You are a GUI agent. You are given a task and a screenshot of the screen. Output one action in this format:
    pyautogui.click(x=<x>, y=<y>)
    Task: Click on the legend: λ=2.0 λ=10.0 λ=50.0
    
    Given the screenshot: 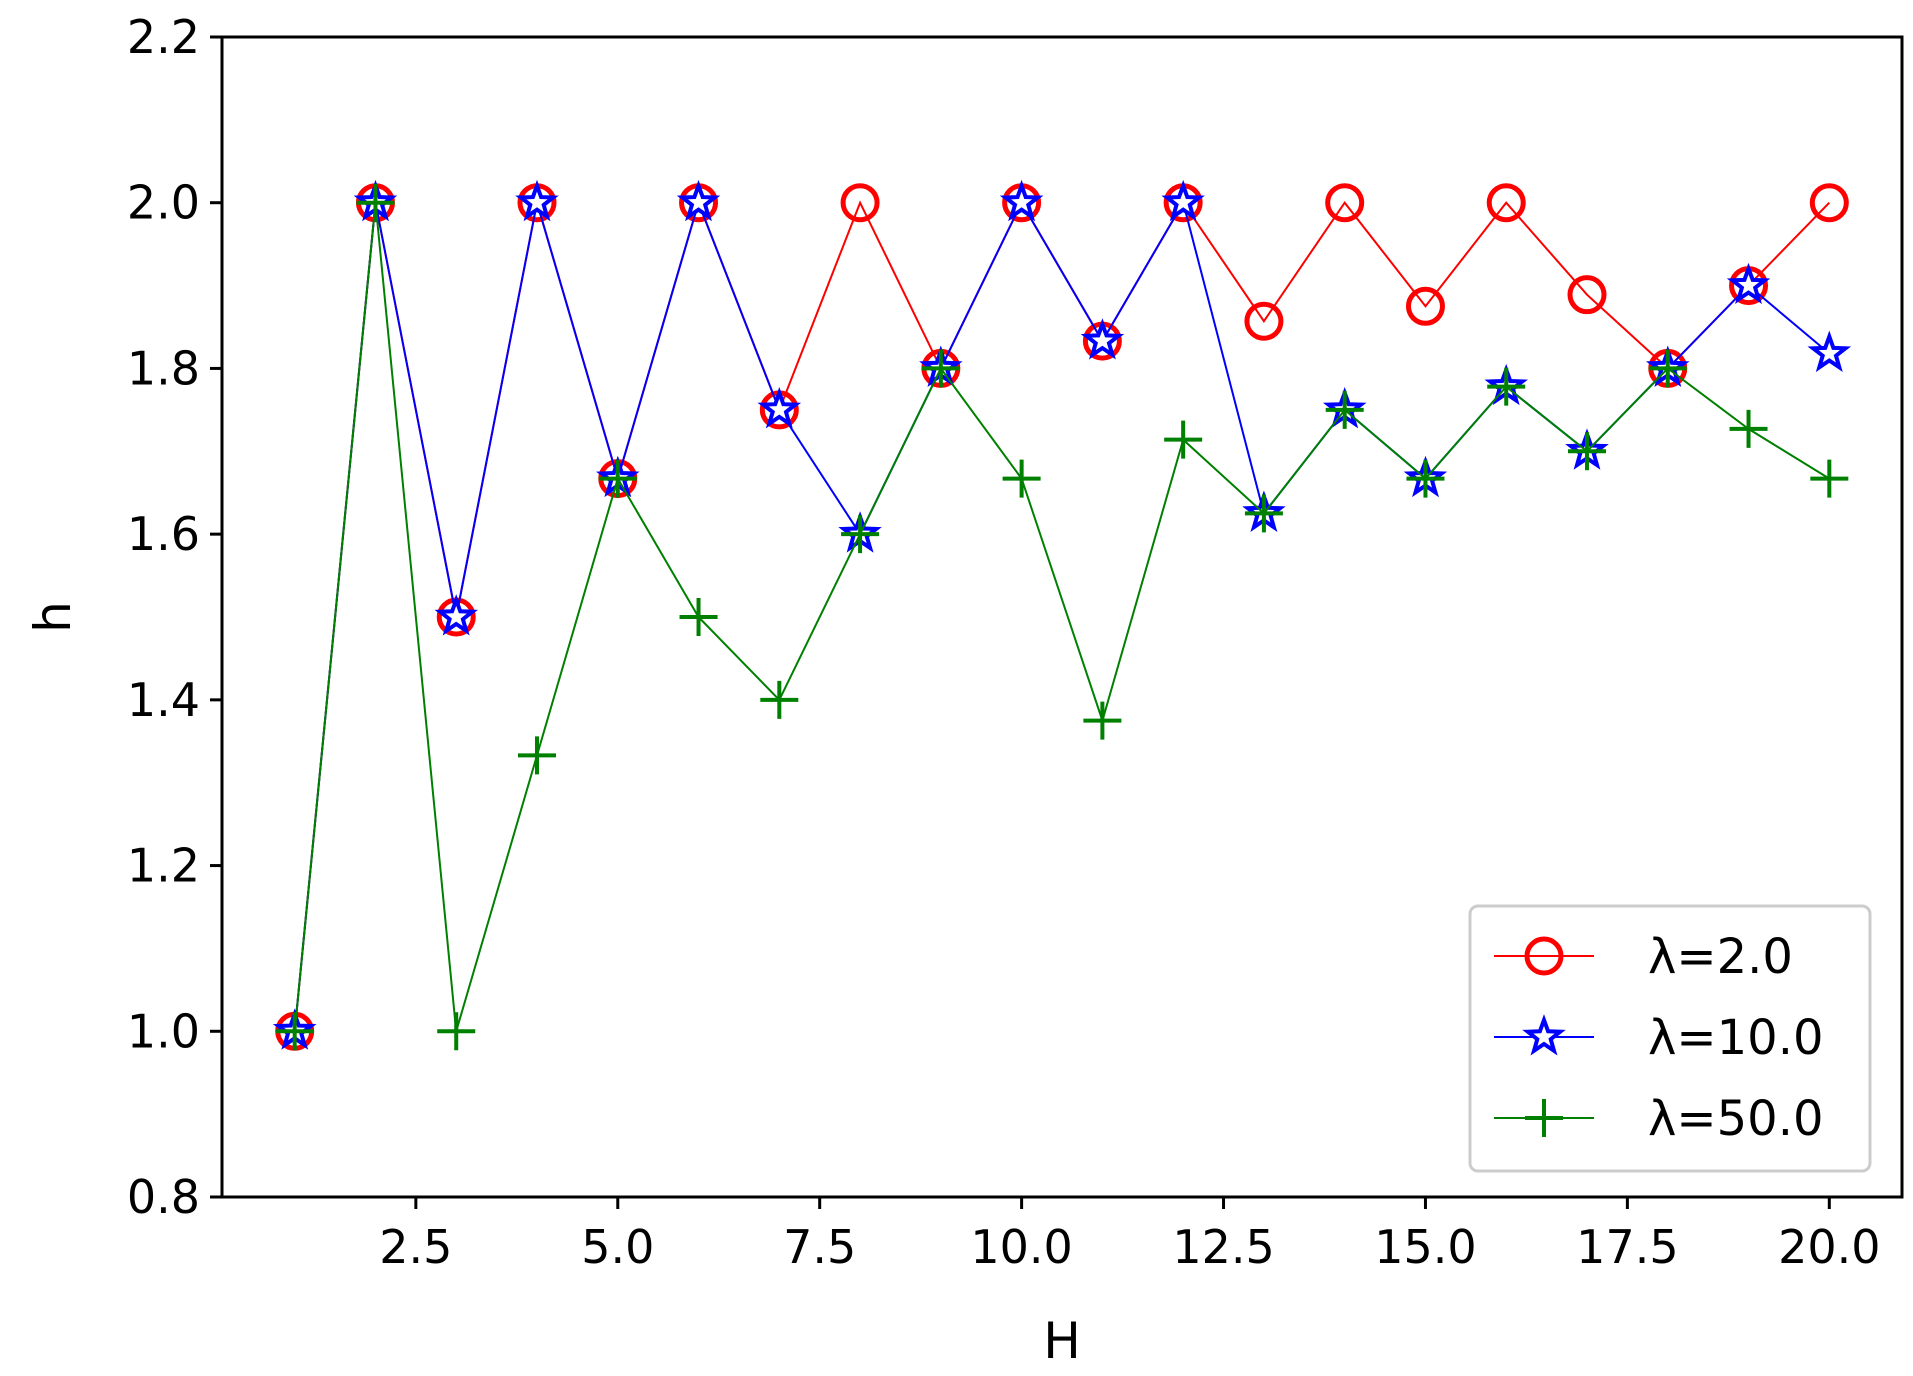 What is the action you would take?
    pyautogui.click(x=1670, y=1038)
    